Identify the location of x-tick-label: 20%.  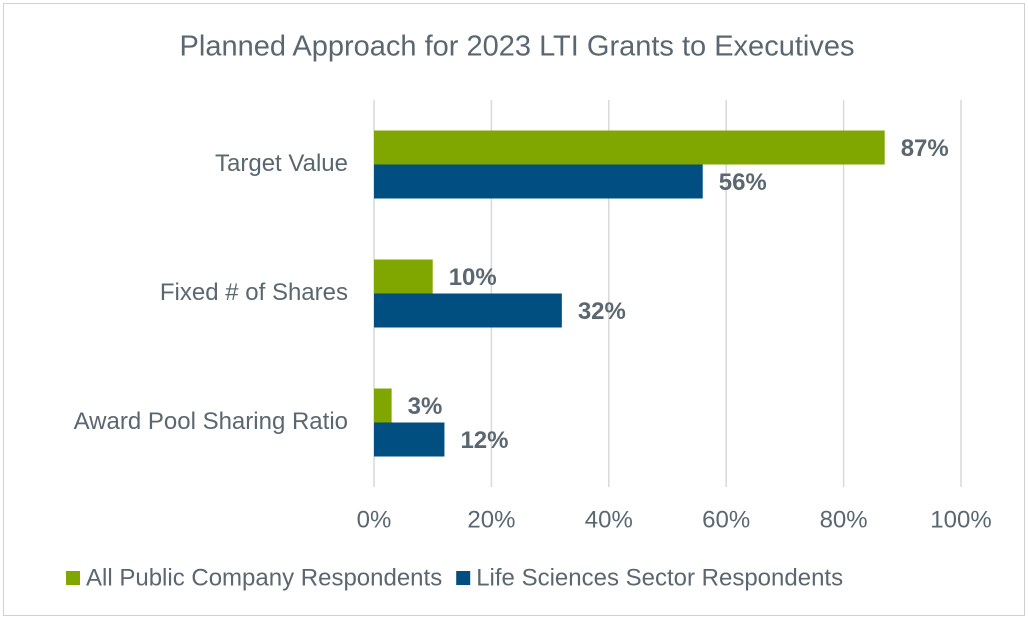
(491, 519).